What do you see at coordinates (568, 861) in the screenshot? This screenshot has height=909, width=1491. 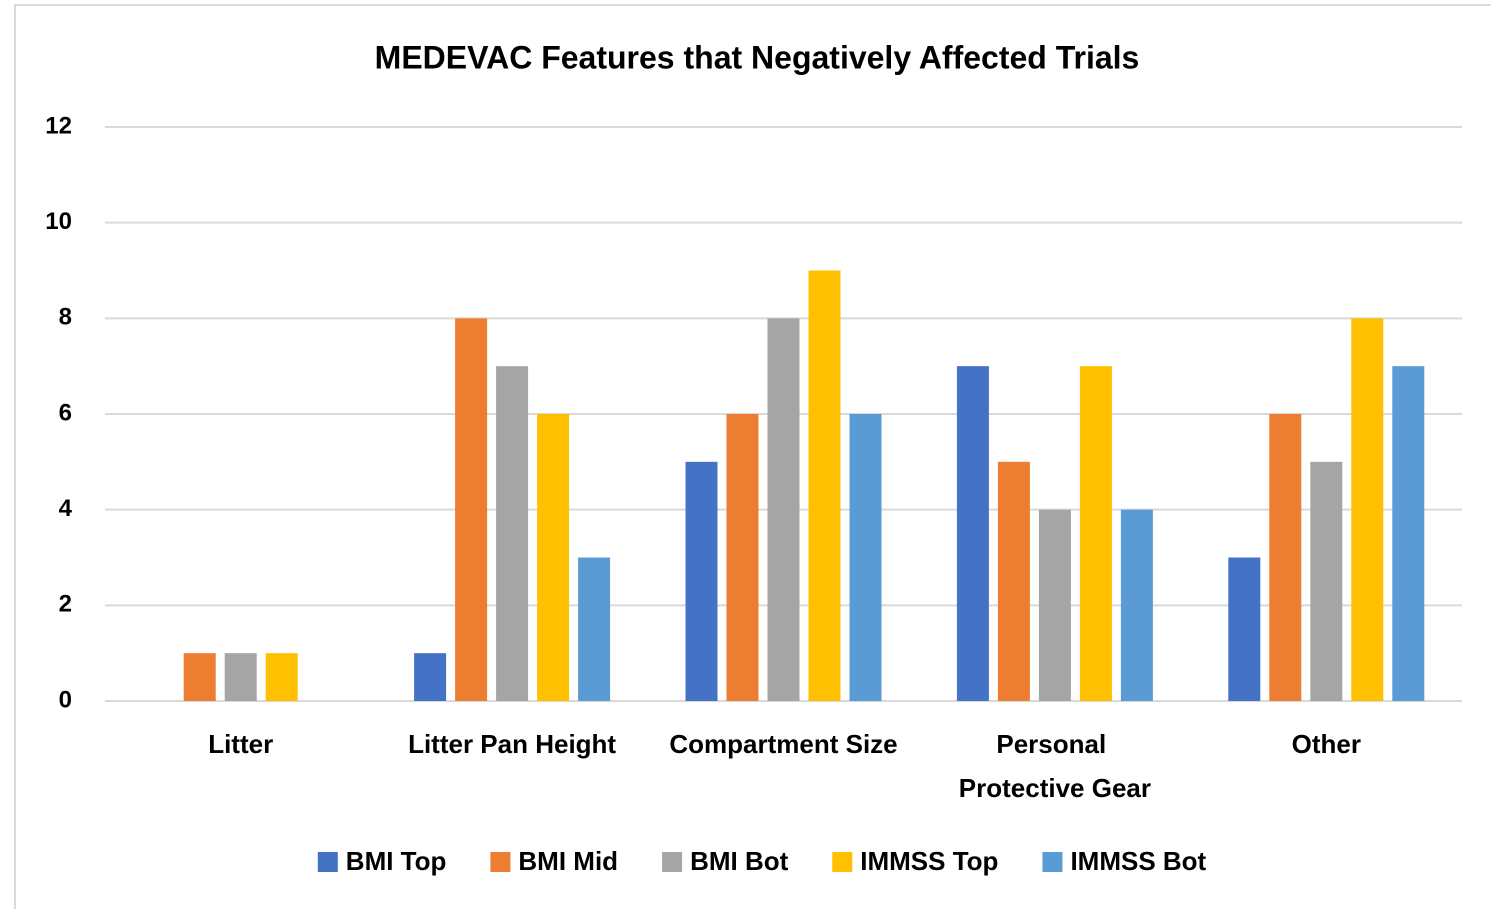 I see `legend-label: BMI Mid` at bounding box center [568, 861].